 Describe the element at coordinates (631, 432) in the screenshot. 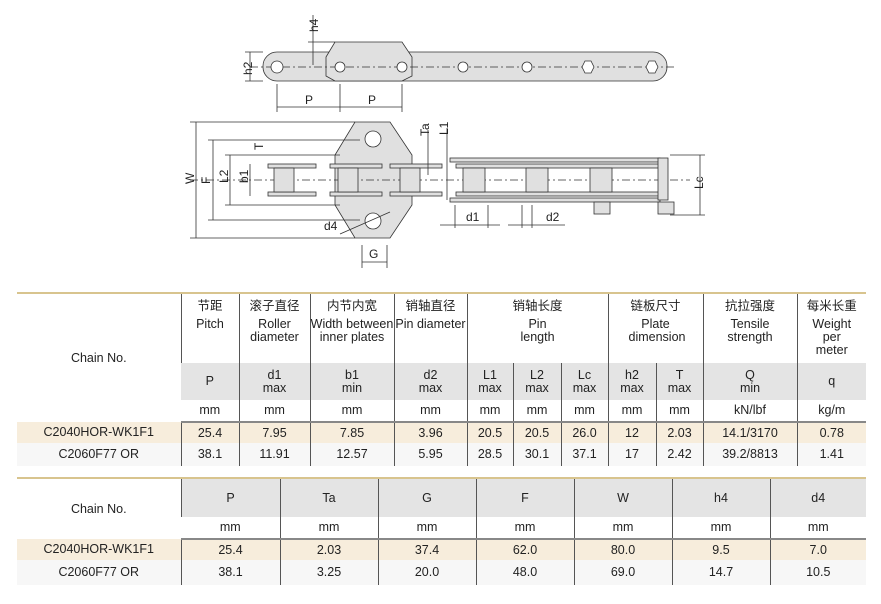

I see `value-cell: 12` at that location.